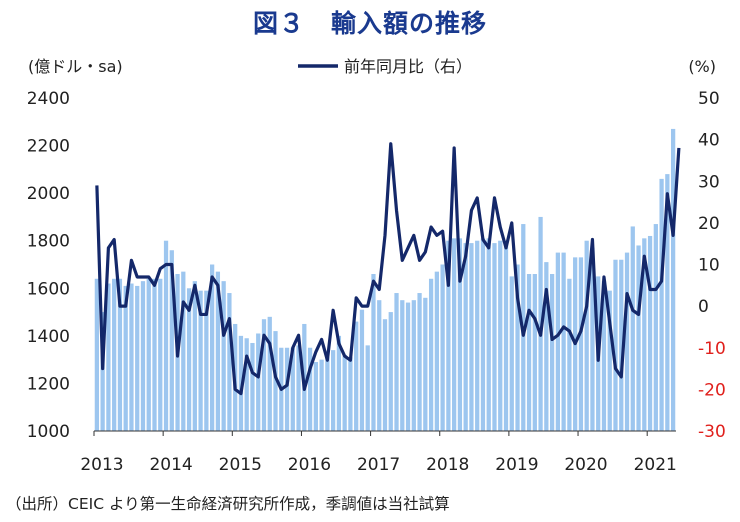 This screenshot has width=740, height=522. Describe the element at coordinates (709, 224) in the screenshot. I see `right-tick-label: 20` at that location.